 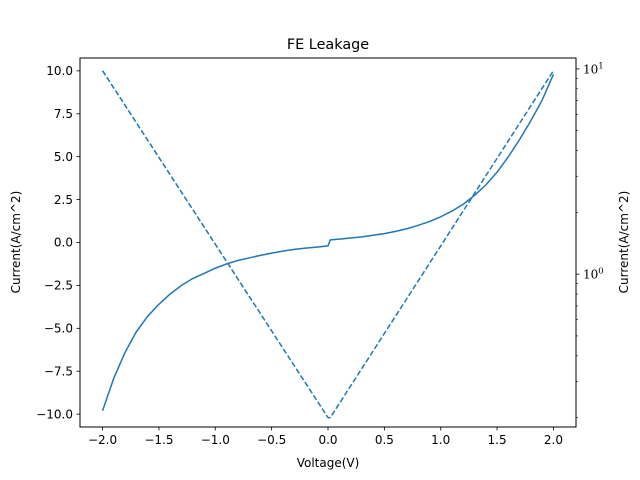 I want to click on y-tick-label: 5.0, so click(x=63, y=157).